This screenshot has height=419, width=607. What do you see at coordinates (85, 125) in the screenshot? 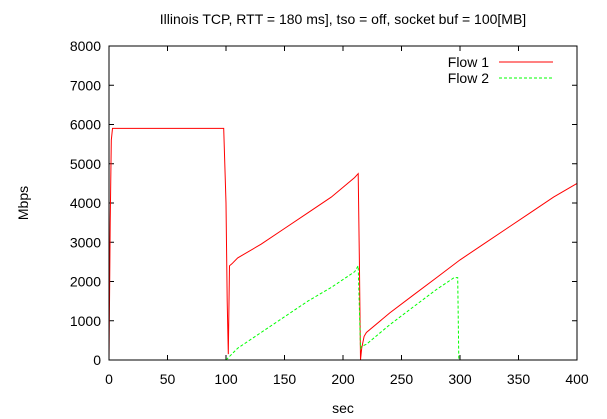
I see `y-tick-label: 6000` at bounding box center [85, 125].